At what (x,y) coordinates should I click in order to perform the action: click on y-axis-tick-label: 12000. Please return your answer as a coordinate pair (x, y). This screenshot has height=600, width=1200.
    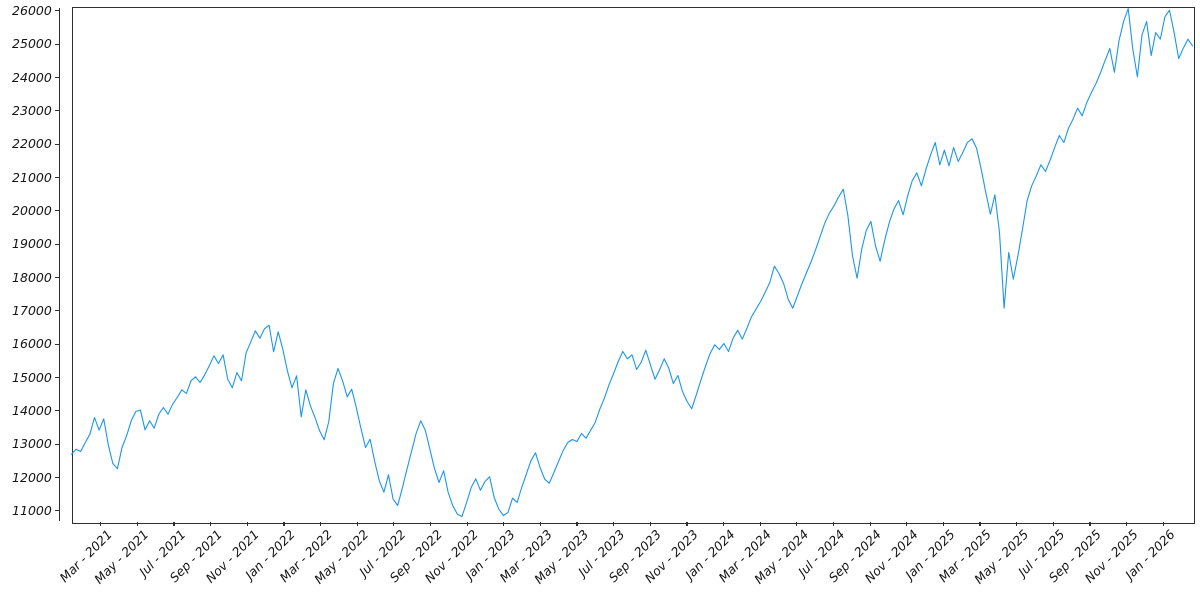
    Looking at the image, I should click on (32, 477).